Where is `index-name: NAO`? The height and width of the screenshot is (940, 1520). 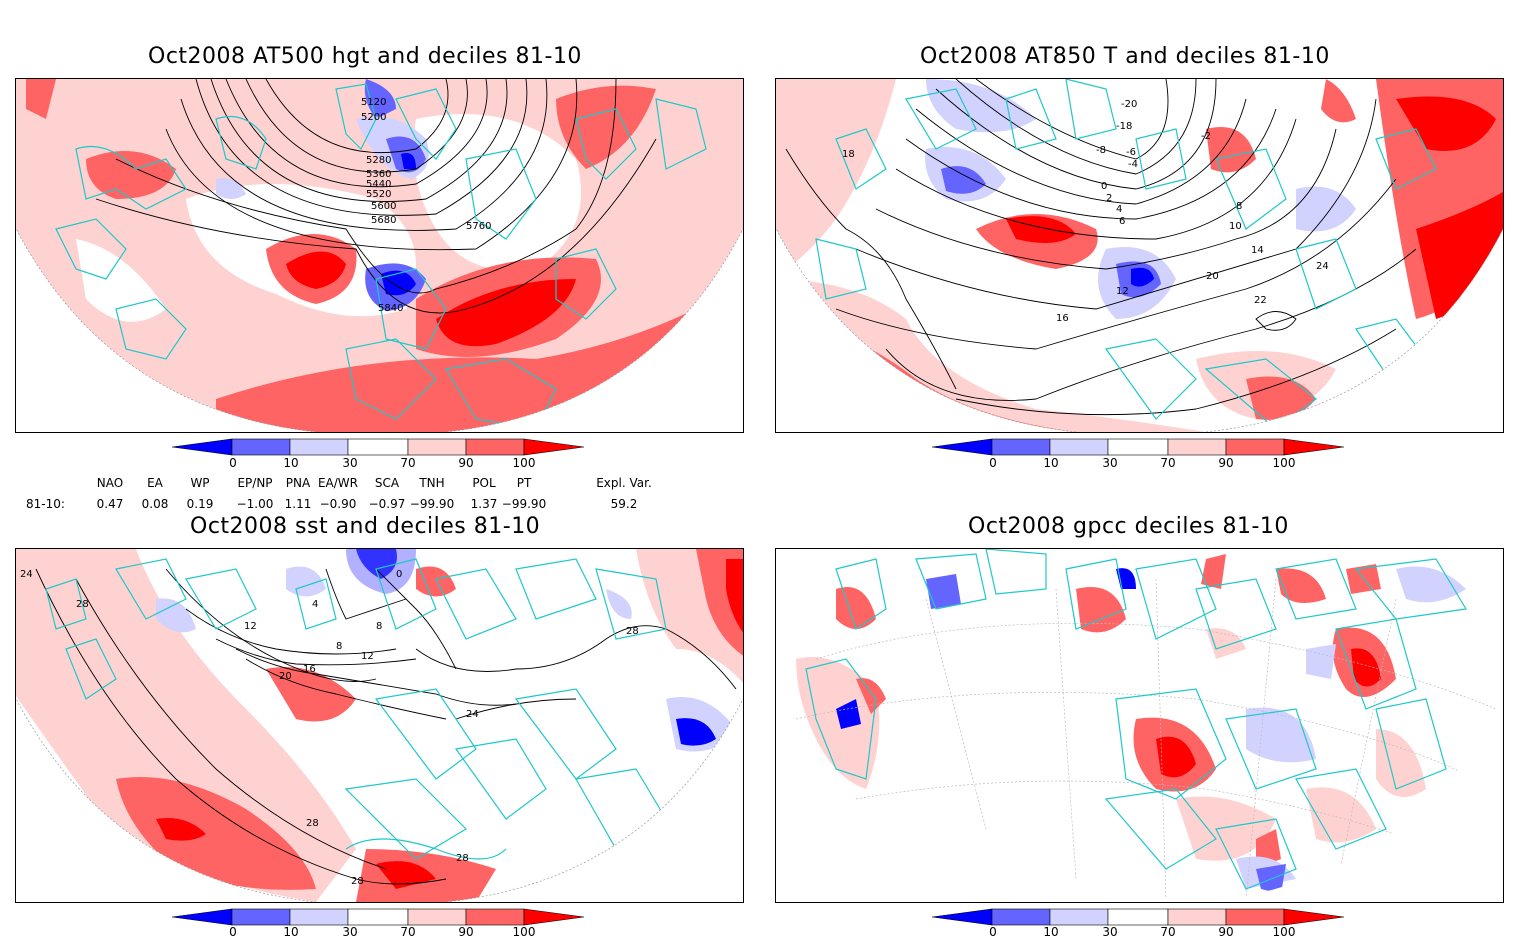 index-name: NAO is located at coordinates (110, 483).